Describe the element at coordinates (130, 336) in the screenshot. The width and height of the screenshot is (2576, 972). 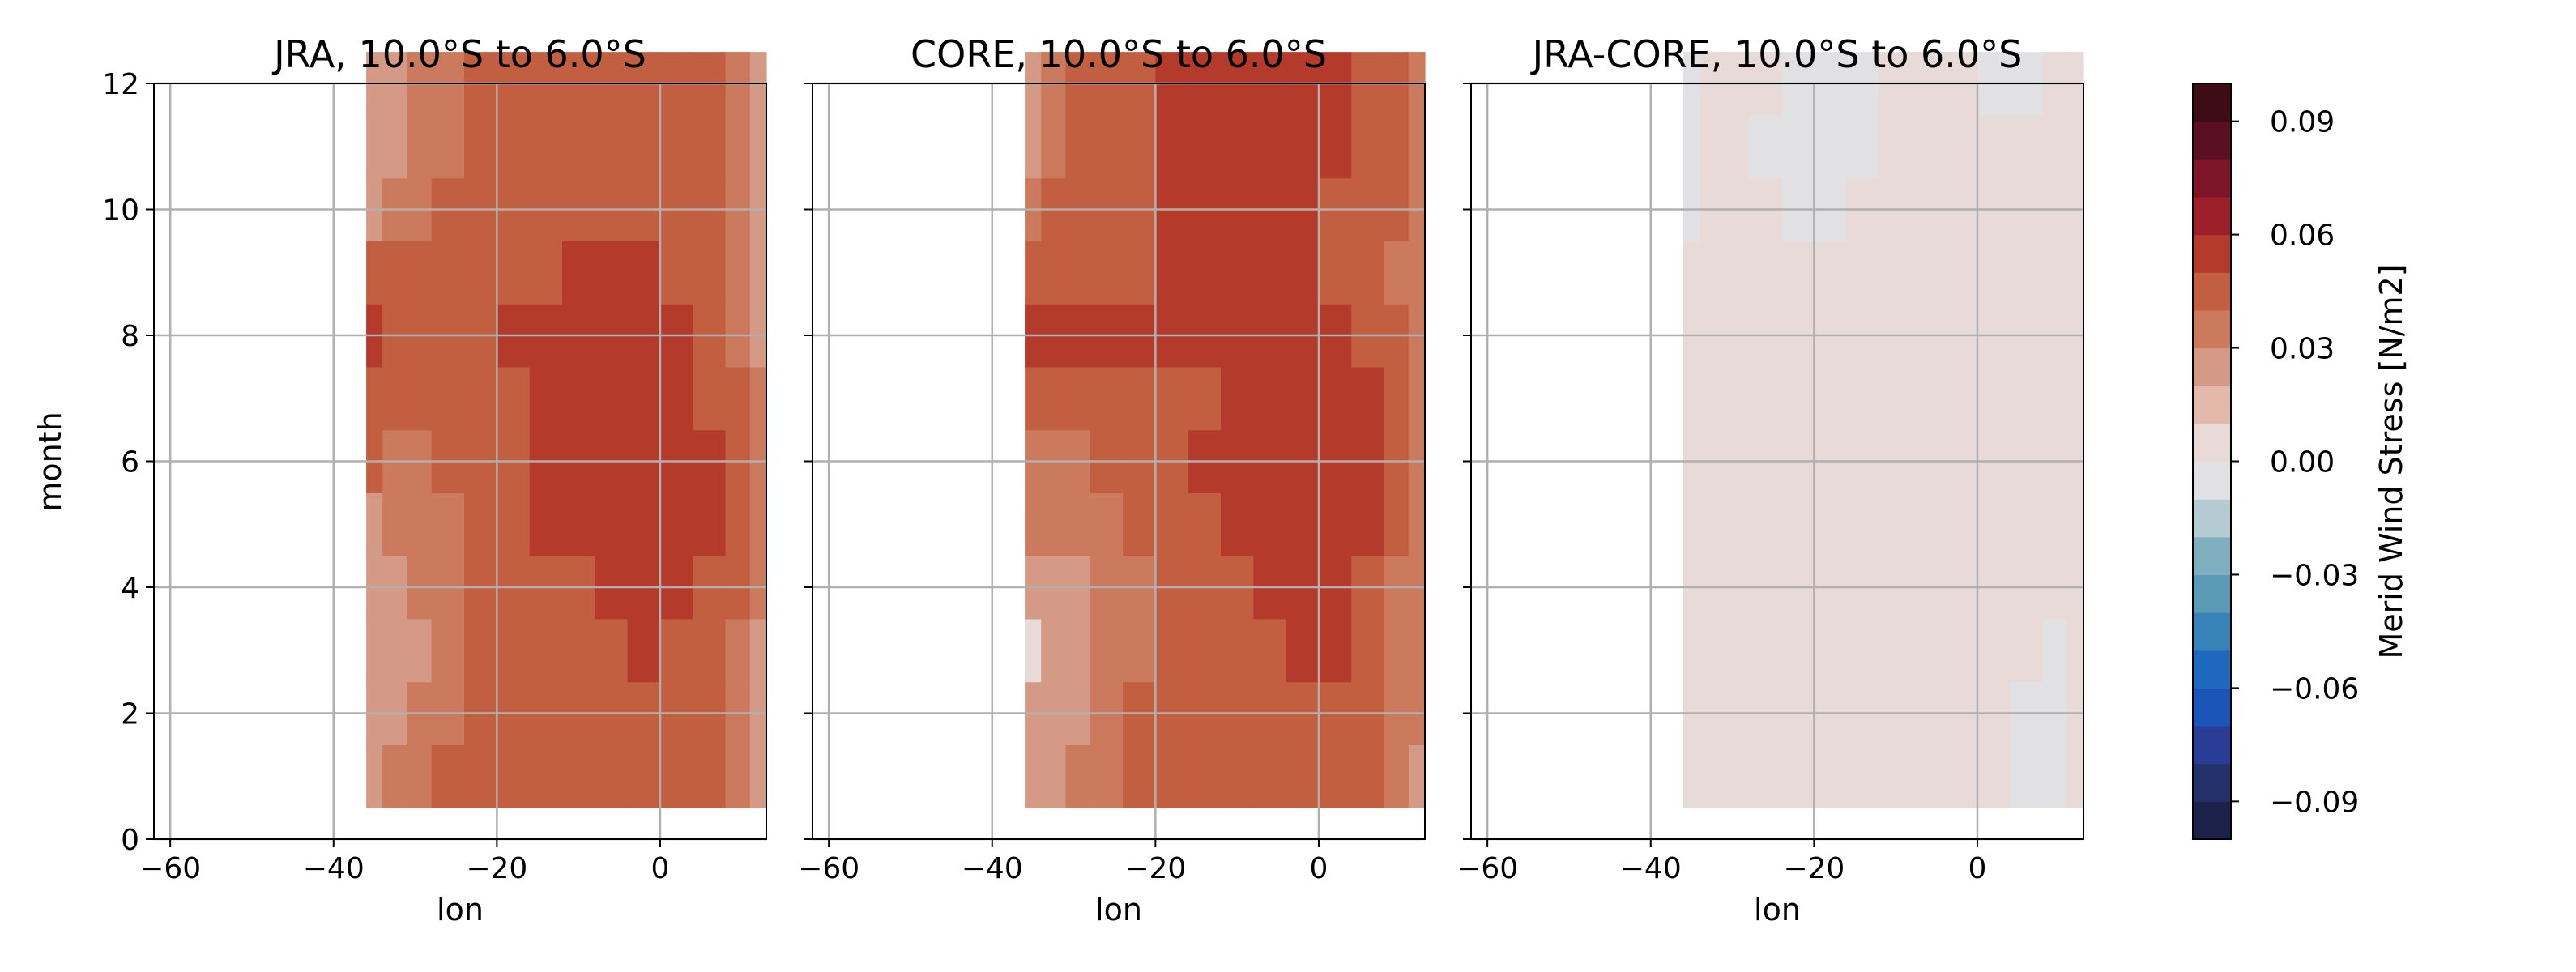
I see `y-tick-label: 8` at that location.